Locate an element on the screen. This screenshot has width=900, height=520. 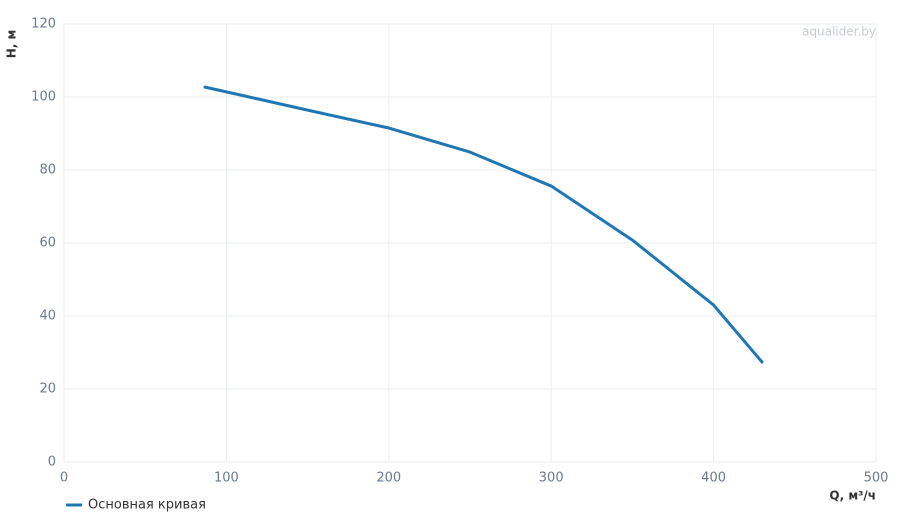
y-tick-label: 120 is located at coordinates (43, 24).